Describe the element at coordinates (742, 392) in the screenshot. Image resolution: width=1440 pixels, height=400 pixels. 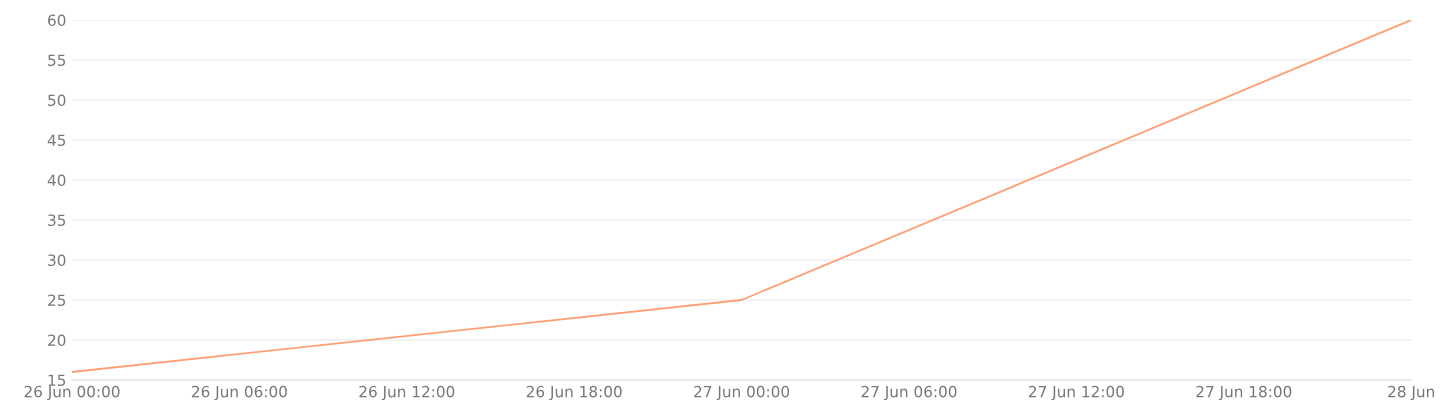
I see `x-tick-label: 27 Jun 00:00` at that location.